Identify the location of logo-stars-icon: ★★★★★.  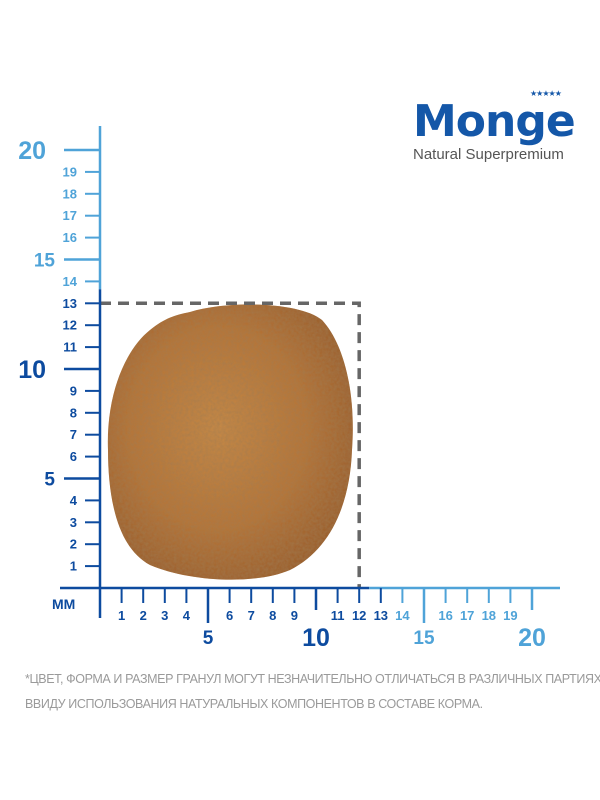
(546, 93).